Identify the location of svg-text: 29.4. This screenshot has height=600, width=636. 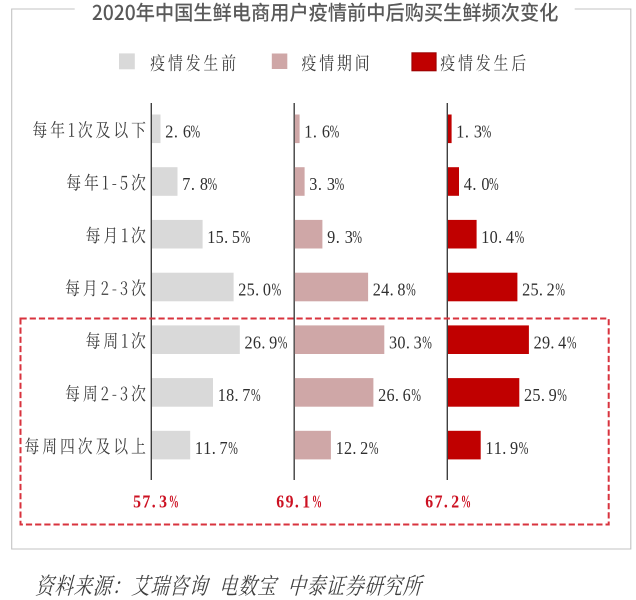
(550, 343).